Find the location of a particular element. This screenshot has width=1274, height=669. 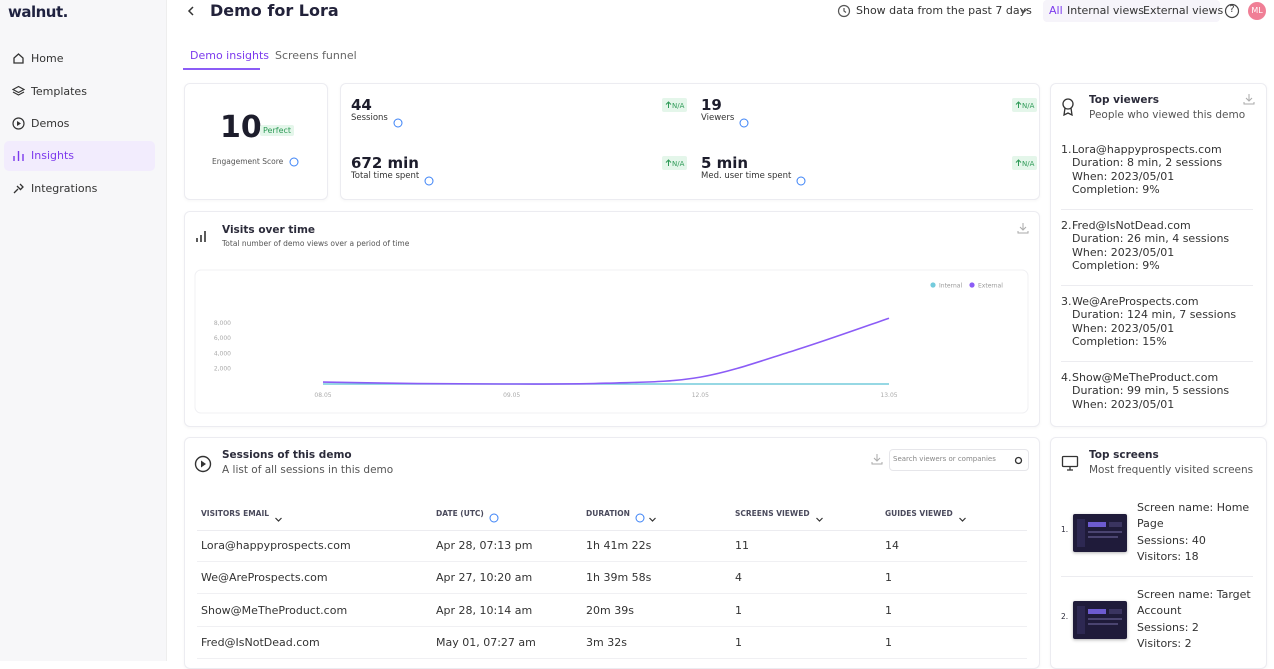

viewer-detail: Duration: 26 min, 4 sessions is located at coordinates (1151, 239).